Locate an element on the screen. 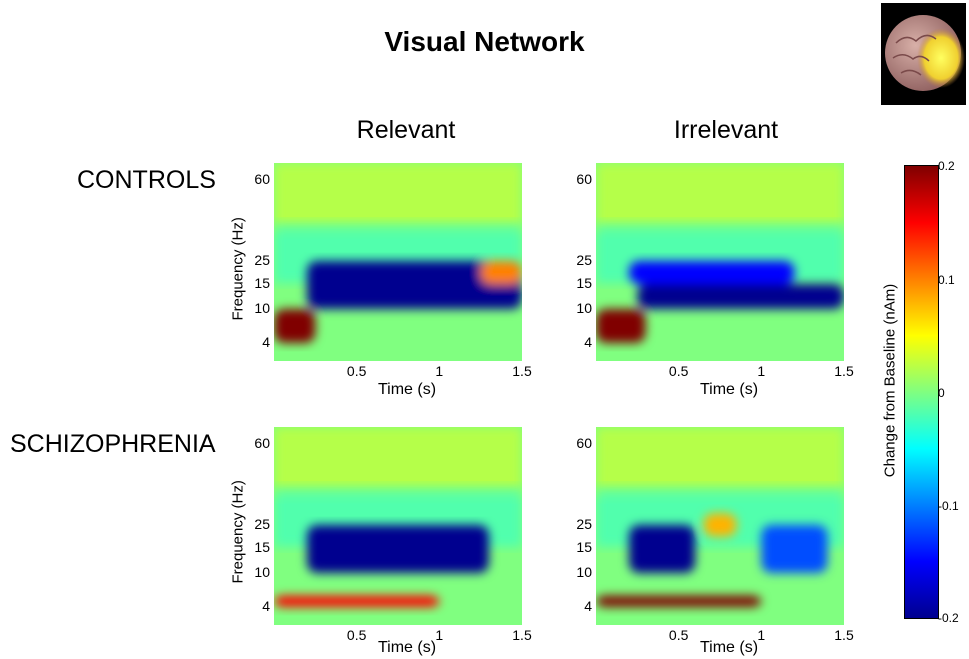 This screenshot has width=969, height=659. heatmap-schizophrenia-irrelevant is located at coordinates (720, 526).